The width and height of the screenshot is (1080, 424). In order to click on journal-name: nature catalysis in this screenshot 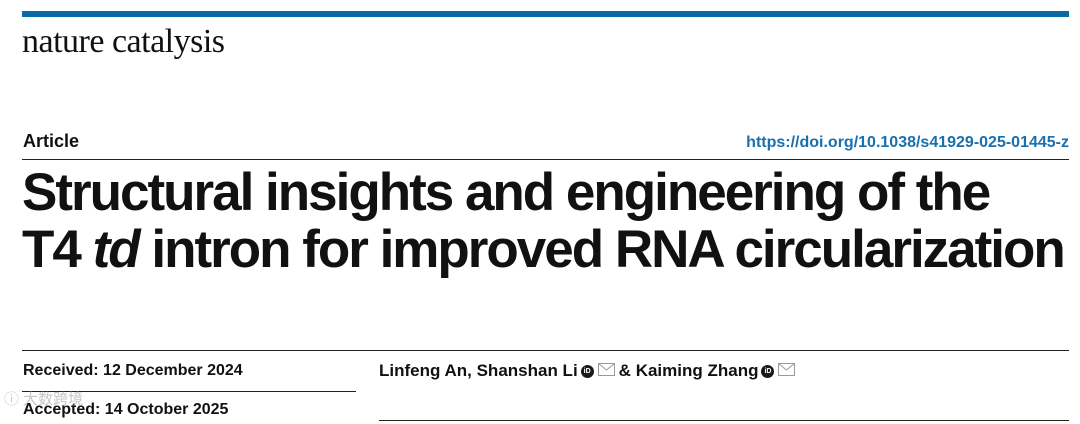, I will do `click(123, 41)`.